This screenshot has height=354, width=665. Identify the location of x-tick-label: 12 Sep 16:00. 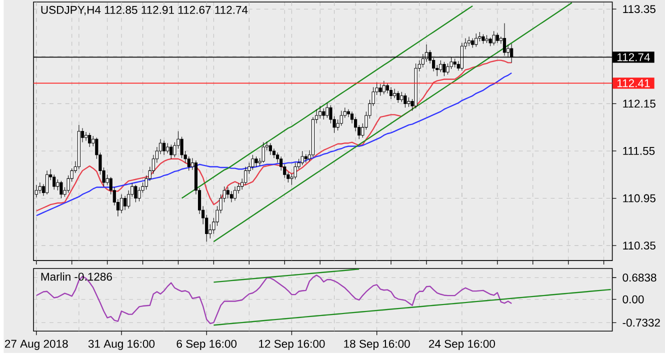
(292, 345).